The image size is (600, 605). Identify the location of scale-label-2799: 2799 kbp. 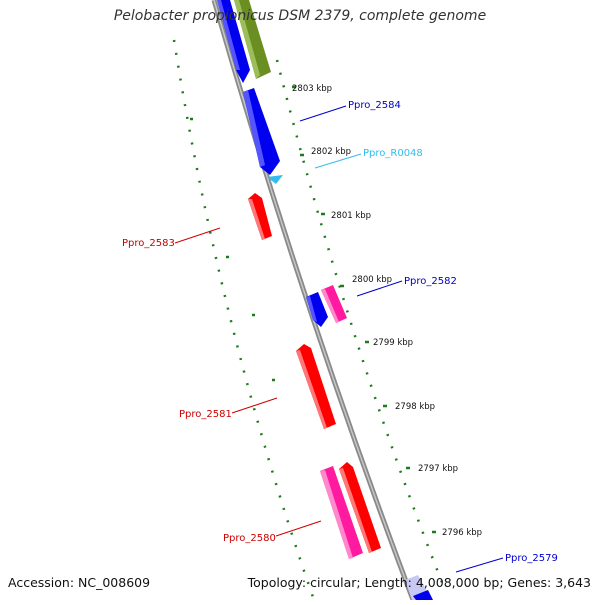
(393, 343).